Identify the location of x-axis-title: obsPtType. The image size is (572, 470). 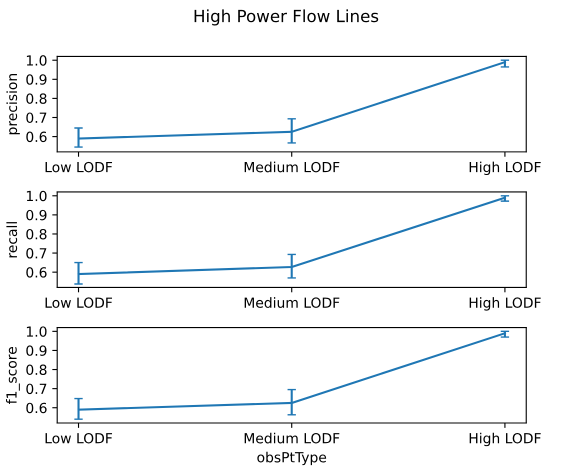
(291, 459).